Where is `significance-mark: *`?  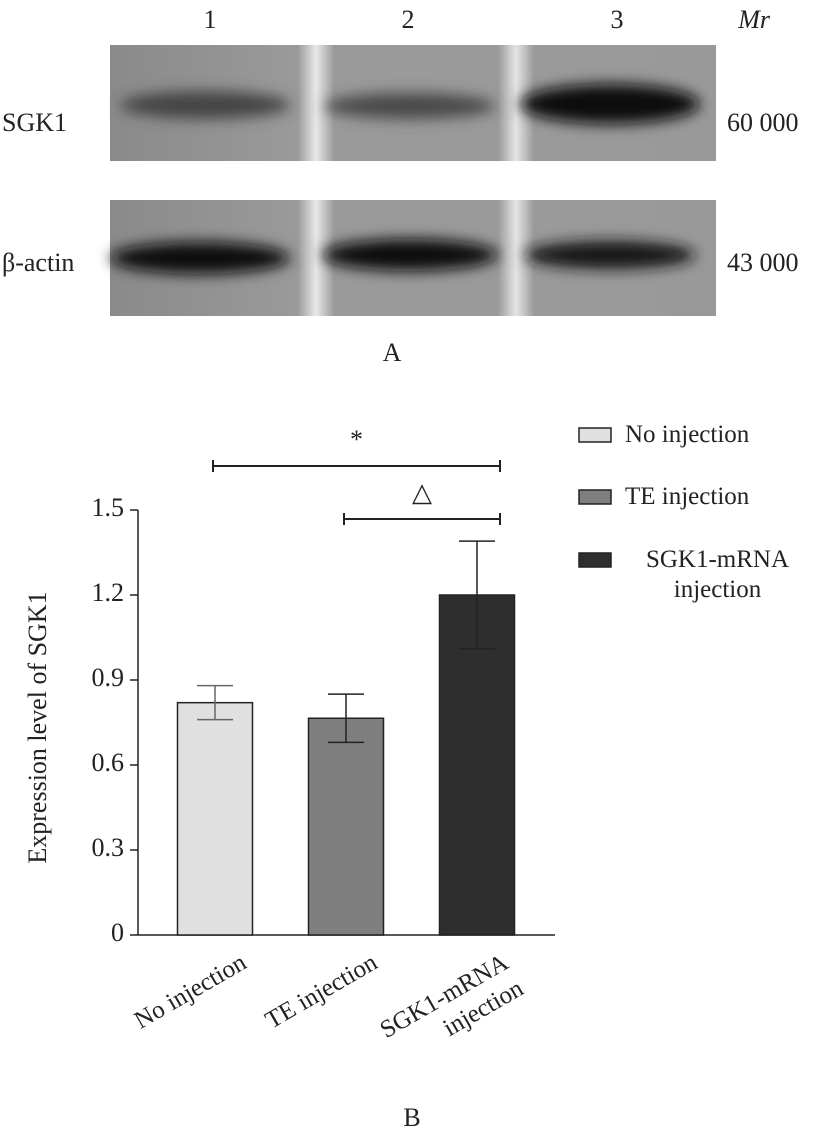
significance-mark: * is located at coordinates (356, 439).